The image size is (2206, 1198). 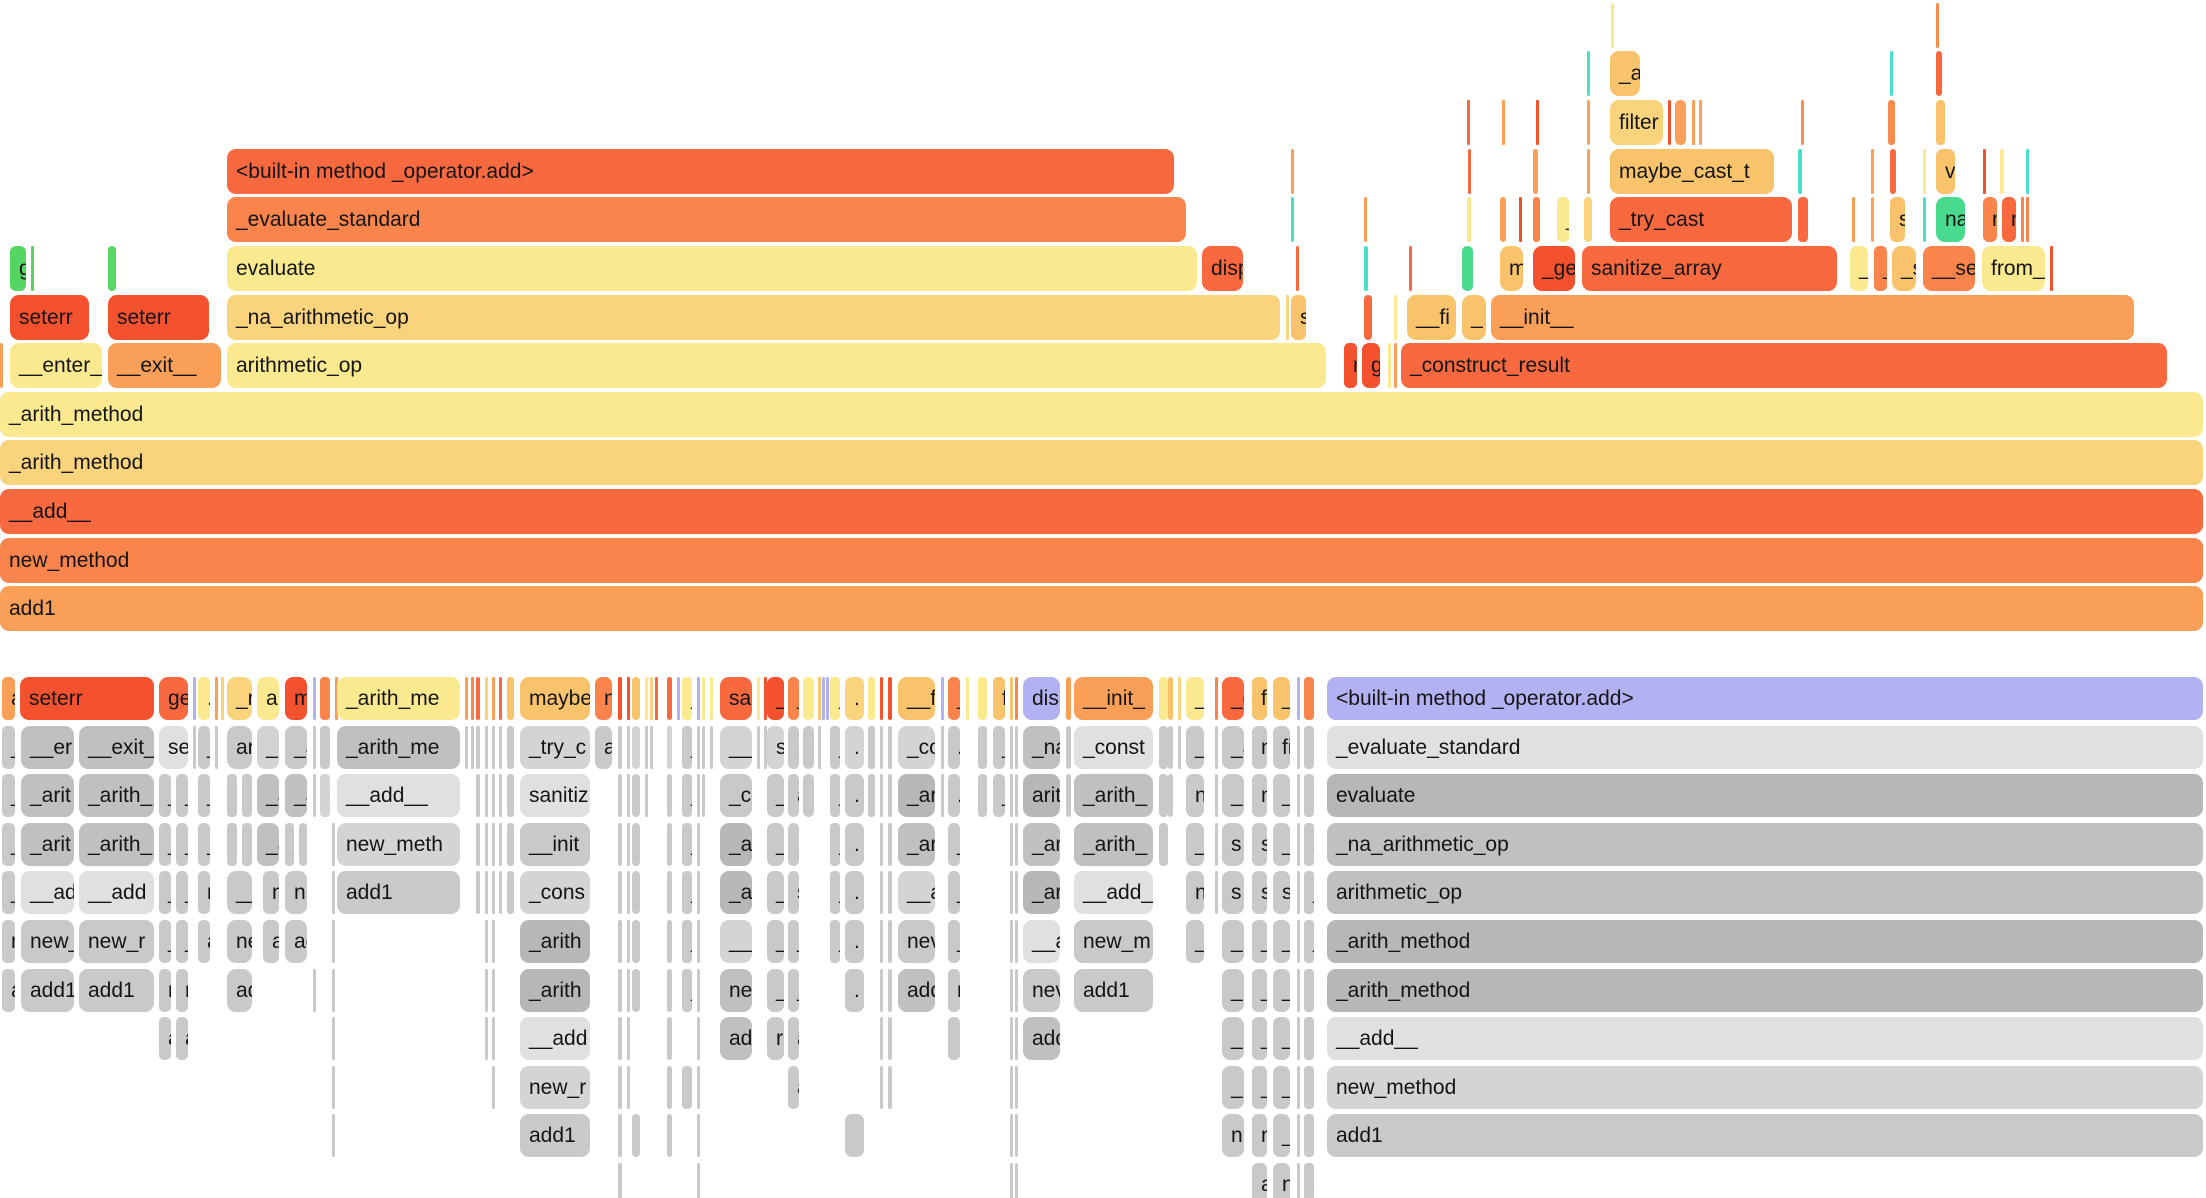 What do you see at coordinates (1041, 698) in the screenshot?
I see `frame-bar: disp` at bounding box center [1041, 698].